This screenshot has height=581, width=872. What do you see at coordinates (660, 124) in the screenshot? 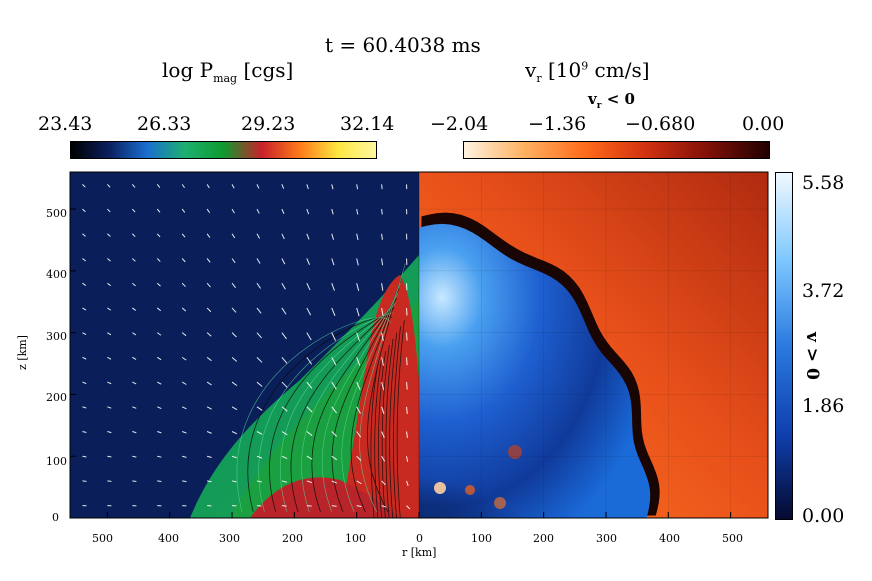
I see `vr-neg-colorbar-tick: −0.680` at bounding box center [660, 124].